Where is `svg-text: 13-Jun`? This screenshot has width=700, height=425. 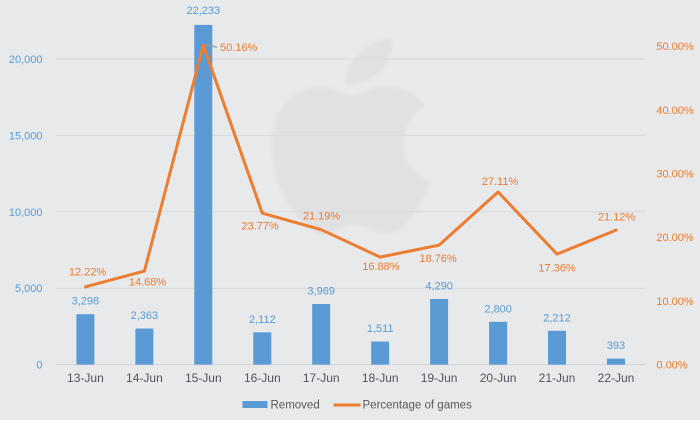
svg-text: 13-Jun is located at coordinates (85, 378).